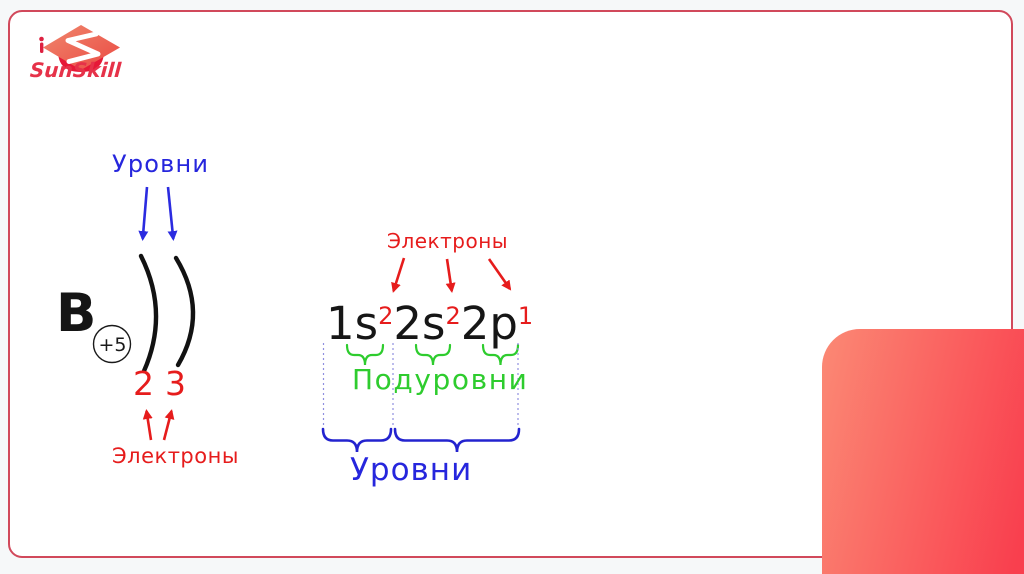  I want to click on electrons-label-left: Электроны, so click(175, 456).